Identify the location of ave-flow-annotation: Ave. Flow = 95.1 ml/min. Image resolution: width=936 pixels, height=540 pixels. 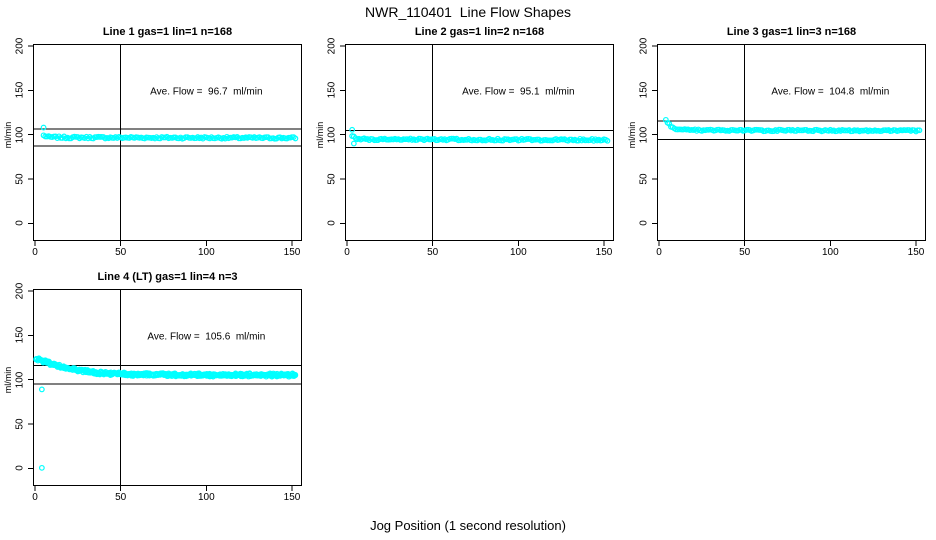
(518, 92).